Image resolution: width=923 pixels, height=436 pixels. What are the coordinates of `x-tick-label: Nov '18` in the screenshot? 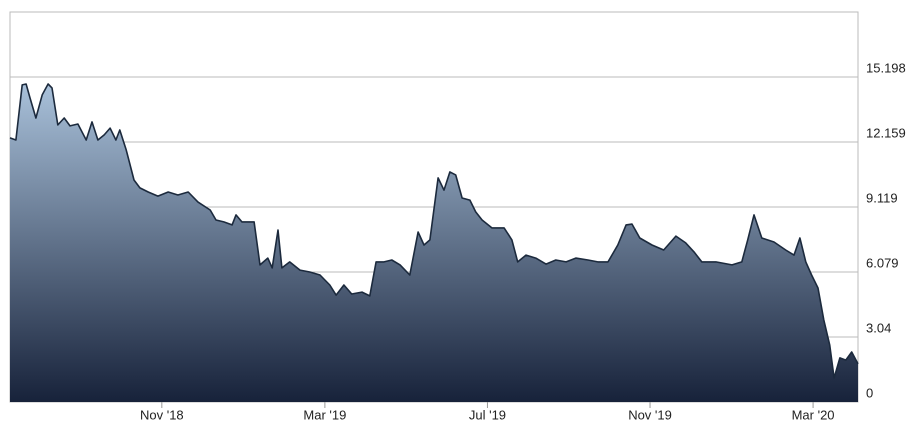 It's located at (162, 414).